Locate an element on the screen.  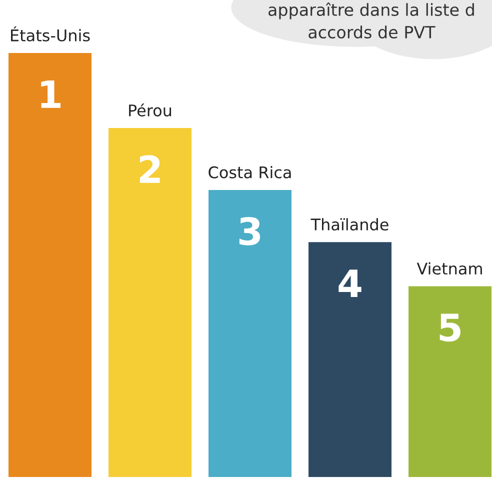
annotation: 2 is located at coordinates (150, 169).